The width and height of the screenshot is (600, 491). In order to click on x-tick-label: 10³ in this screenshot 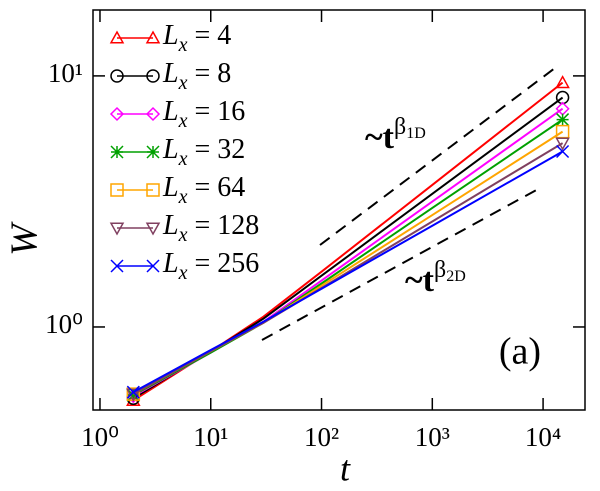, I will do `click(432, 437)`.